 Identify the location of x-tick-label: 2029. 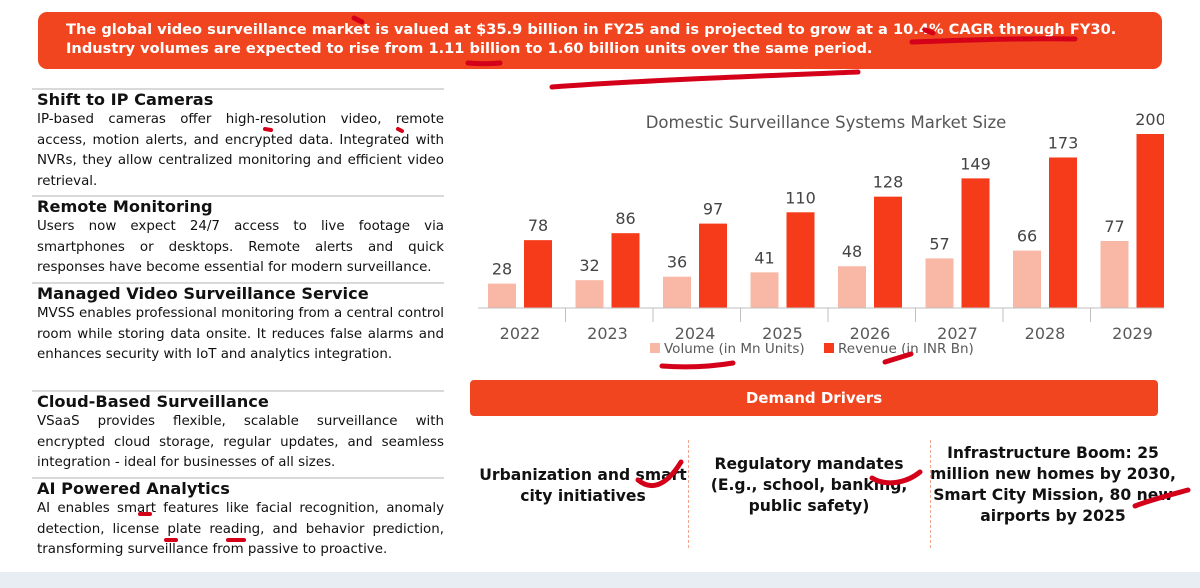
(1132, 333).